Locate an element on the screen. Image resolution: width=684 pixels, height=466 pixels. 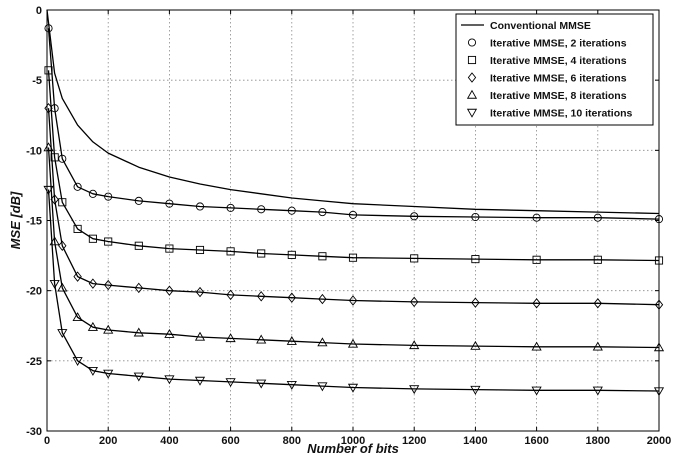
legend-entry: Conventional MMSE is located at coordinates (540, 26).